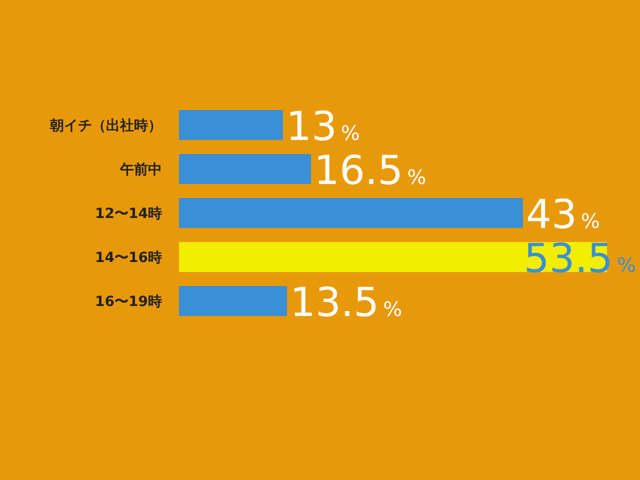 The width and height of the screenshot is (640, 480). What do you see at coordinates (346, 303) in the screenshot?
I see `data-label: 13.5%` at bounding box center [346, 303].